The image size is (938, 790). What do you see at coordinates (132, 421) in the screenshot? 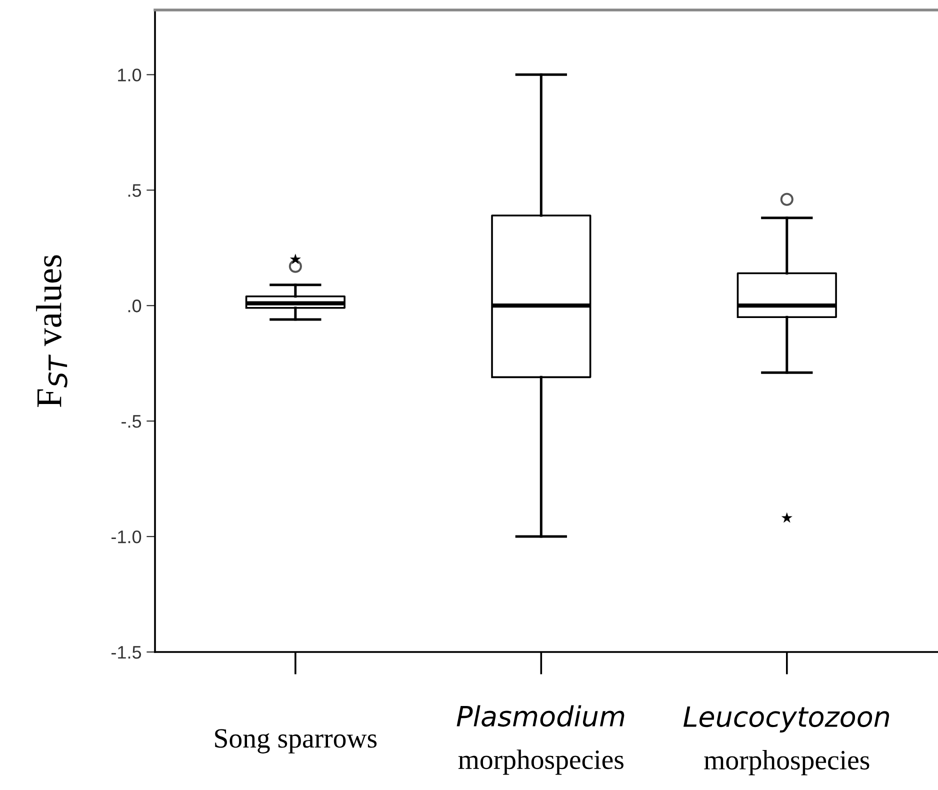
I see `y-tick-label: -.5` at bounding box center [132, 421].